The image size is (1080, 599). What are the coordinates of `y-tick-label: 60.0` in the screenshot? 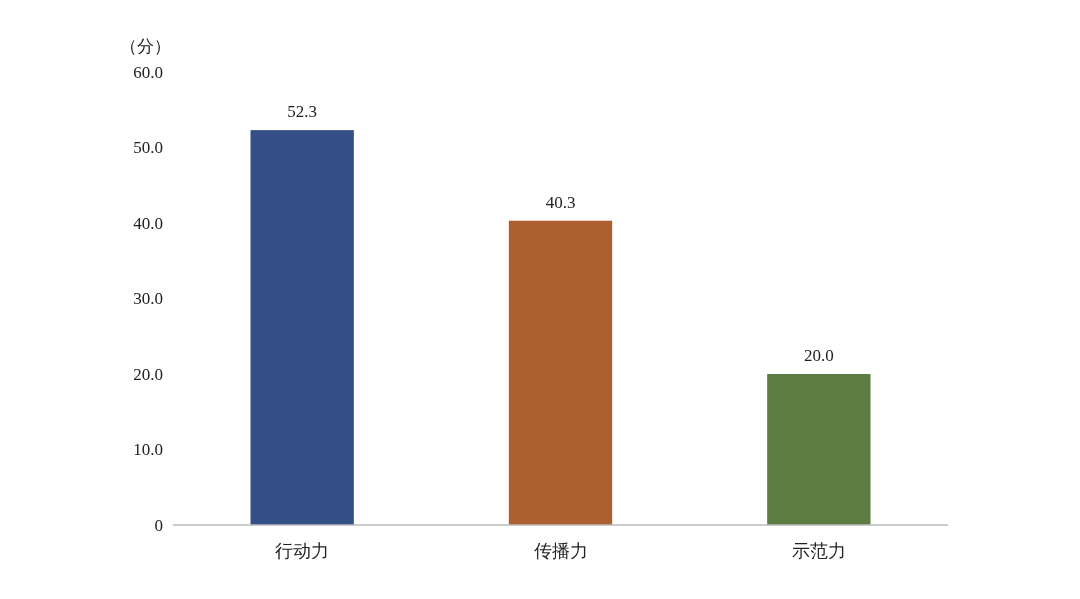 It's located at (148, 72).